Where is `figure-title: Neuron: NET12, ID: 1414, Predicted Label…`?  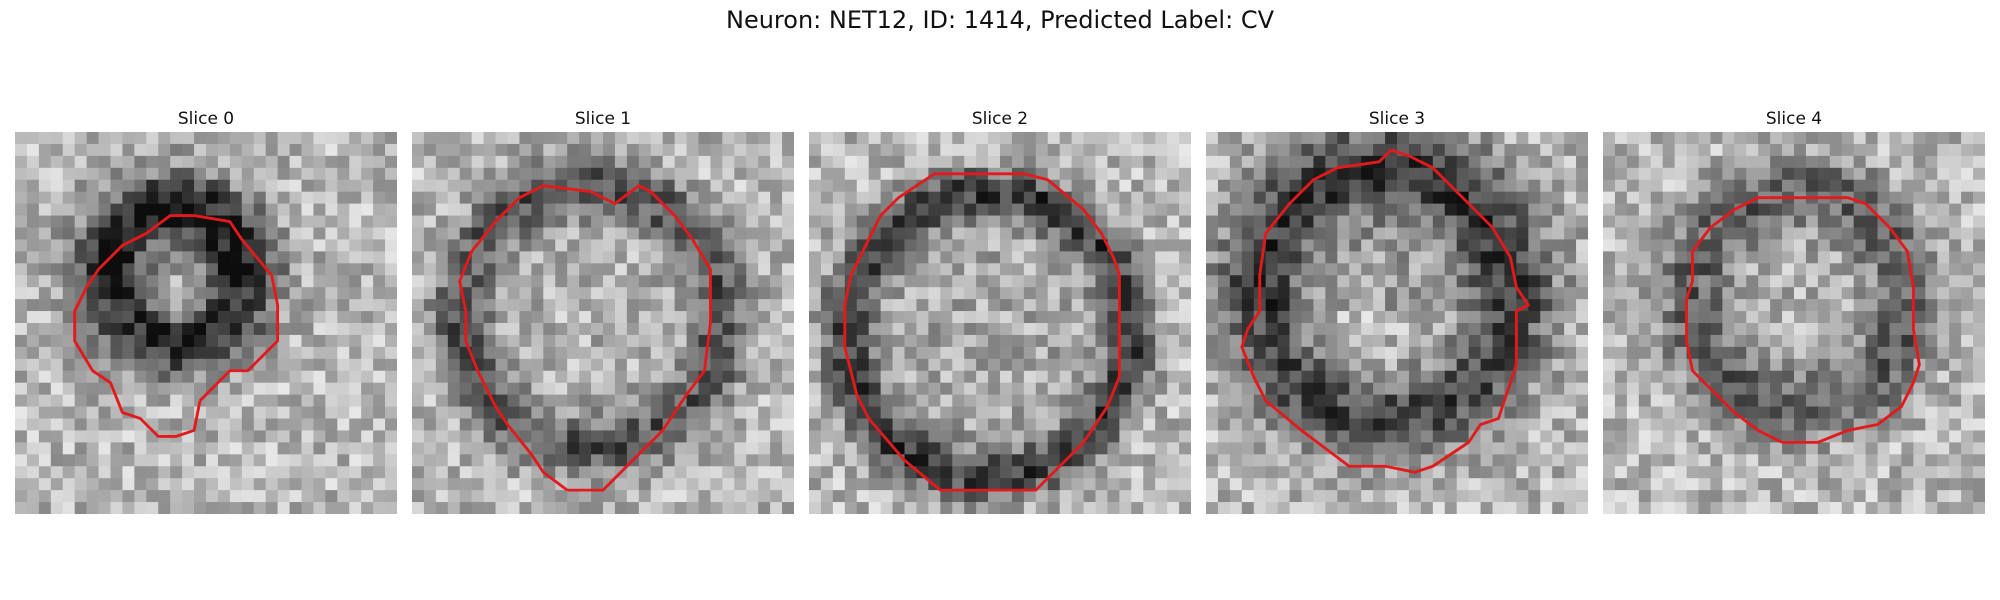
figure-title: Neuron: NET12, ID: 1414, Predicted Label… is located at coordinates (1000, 20).